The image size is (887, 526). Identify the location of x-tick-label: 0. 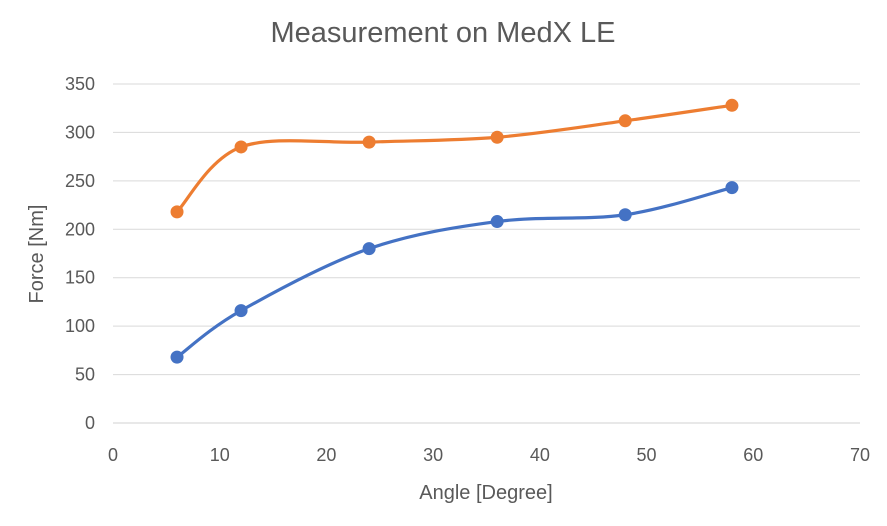
(113, 455).